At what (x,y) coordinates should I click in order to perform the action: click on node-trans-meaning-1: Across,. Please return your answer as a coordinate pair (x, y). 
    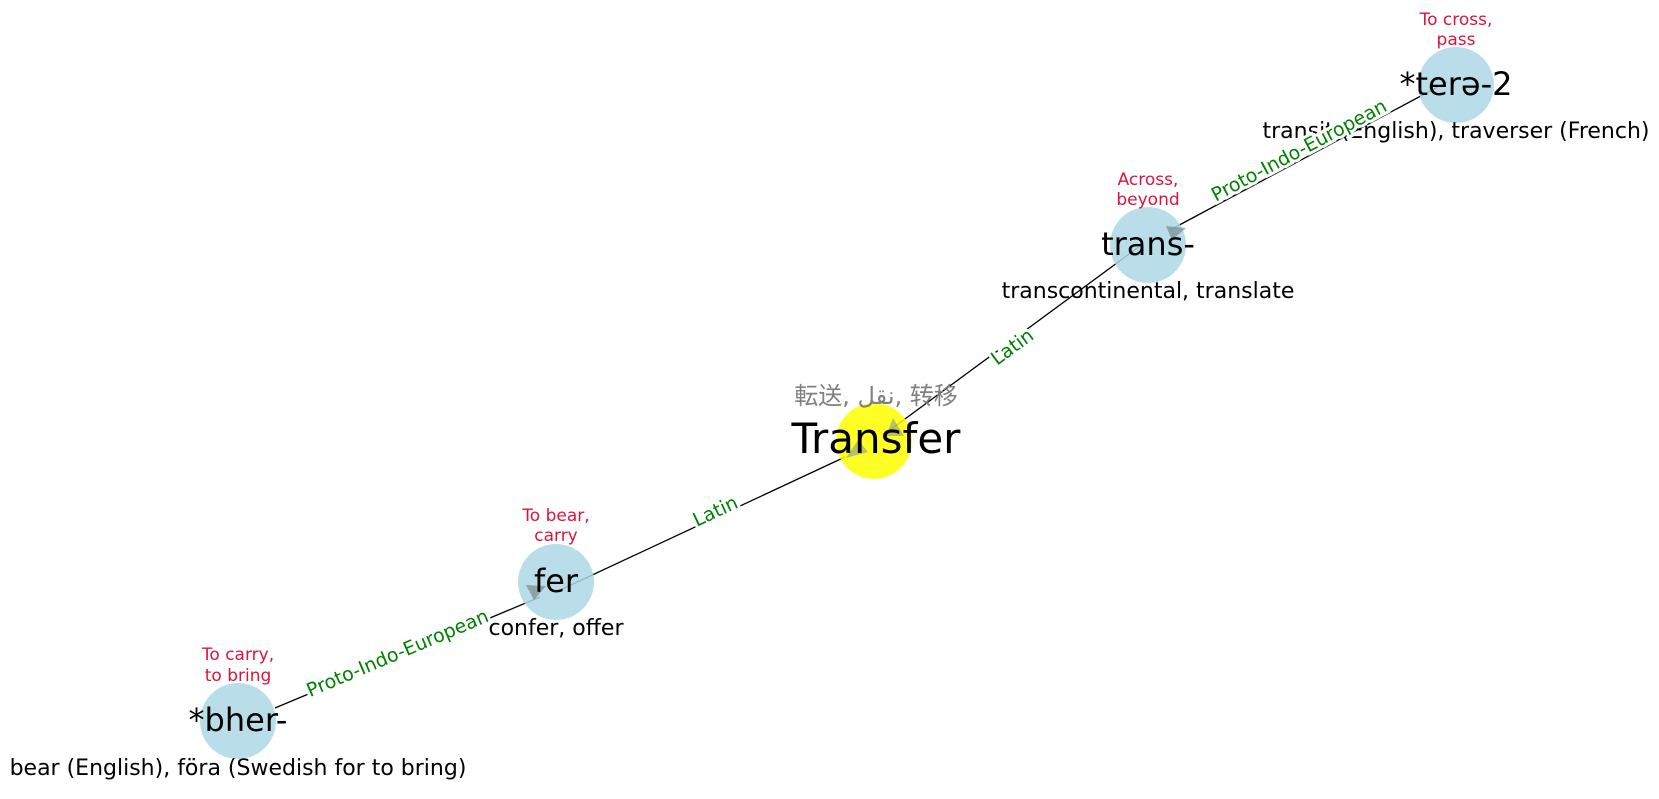
    Looking at the image, I should click on (1148, 180).